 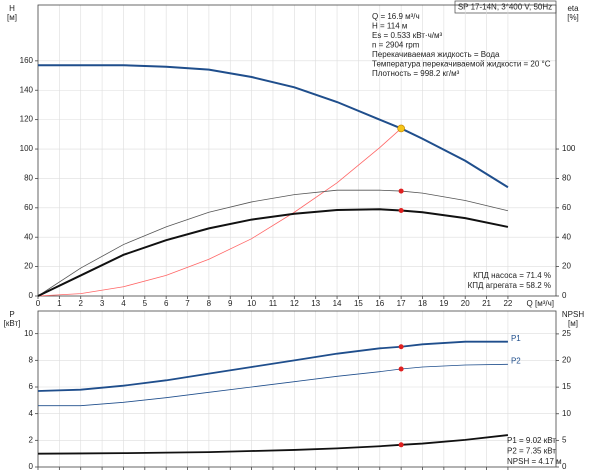 I want to click on x-tick-label: 1, so click(x=59, y=303).